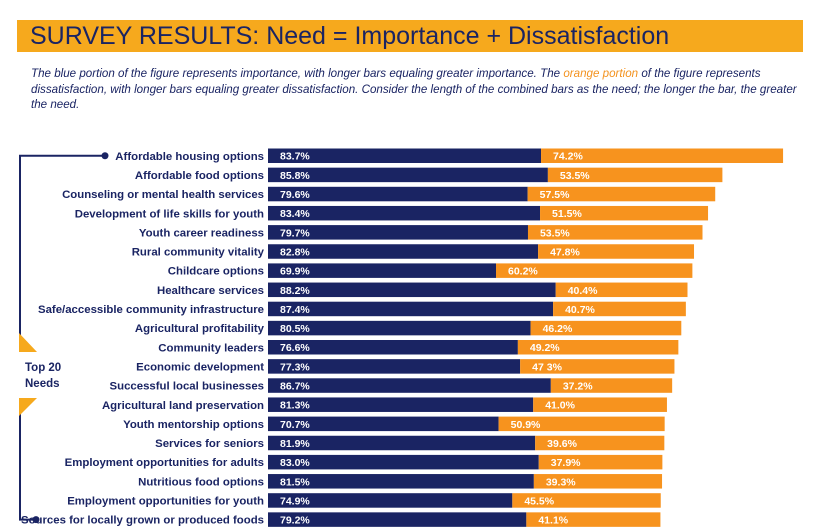 This screenshot has width=820, height=532. What do you see at coordinates (526, 425) in the screenshot?
I see `dissatisfaction-value-label: 50.9%` at bounding box center [526, 425].